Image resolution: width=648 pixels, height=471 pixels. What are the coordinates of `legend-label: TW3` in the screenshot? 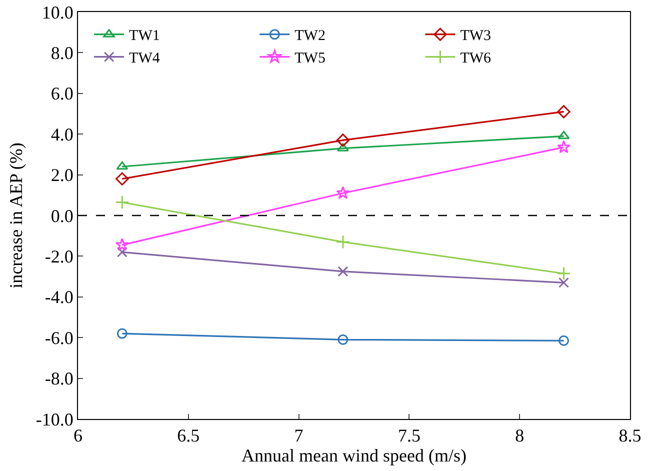 It's located at (476, 36).